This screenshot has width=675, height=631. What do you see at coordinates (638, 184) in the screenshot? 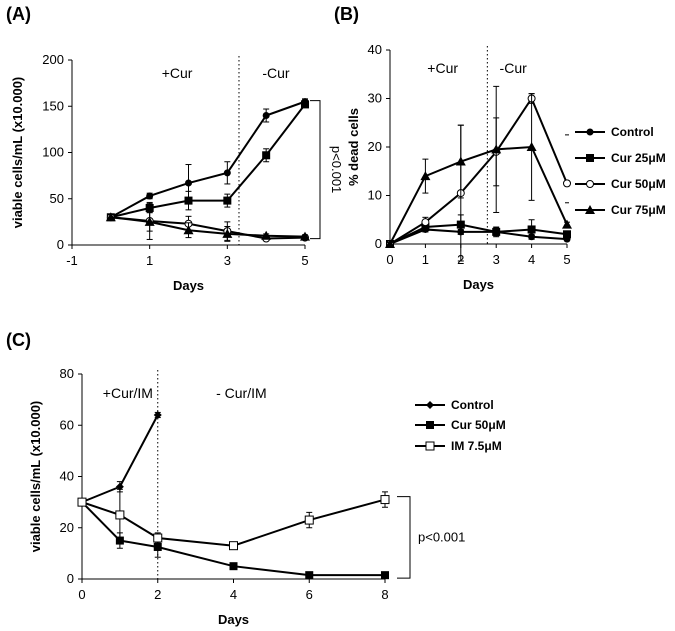
I see `panel-b-legend-label: Cur 50μM` at bounding box center [638, 184].